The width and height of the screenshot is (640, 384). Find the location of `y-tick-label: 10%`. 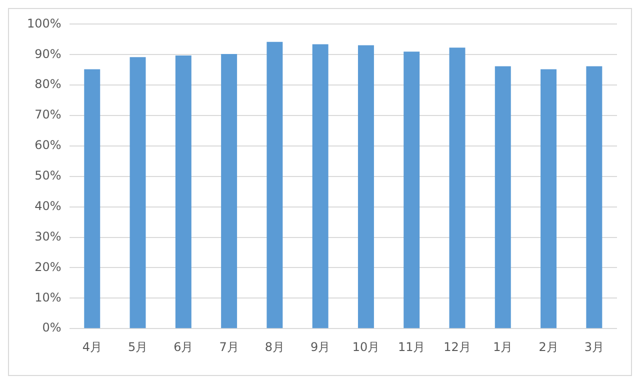

y-tick-label: 10% is located at coordinates (48, 297).